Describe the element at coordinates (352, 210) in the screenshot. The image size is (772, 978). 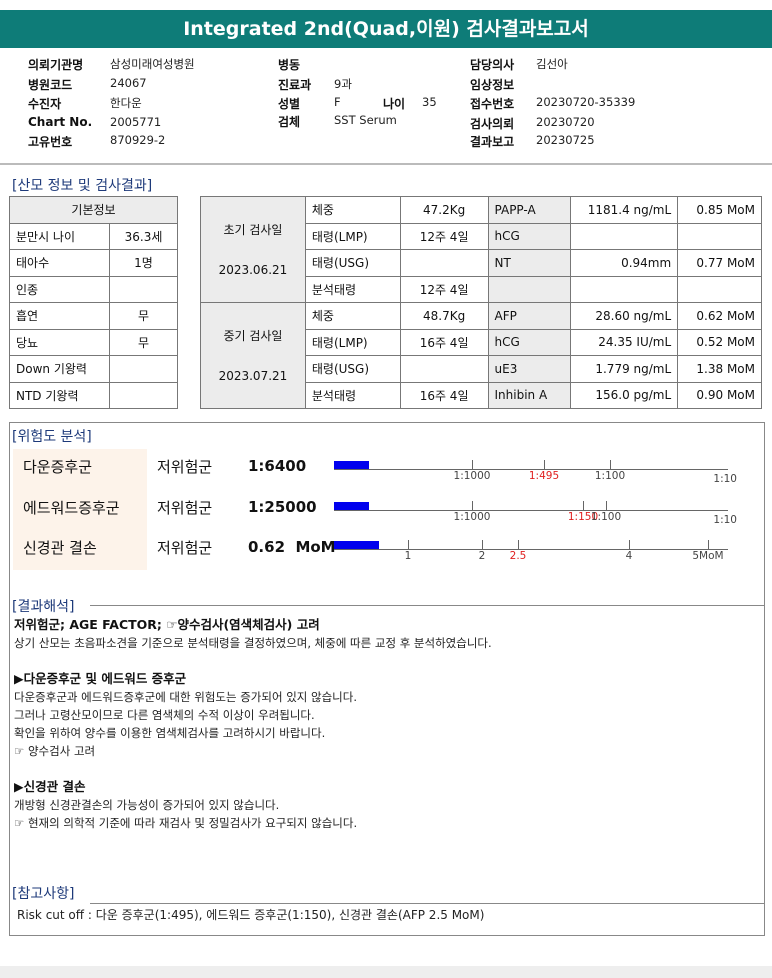
I see `item-label: 체중` at that location.